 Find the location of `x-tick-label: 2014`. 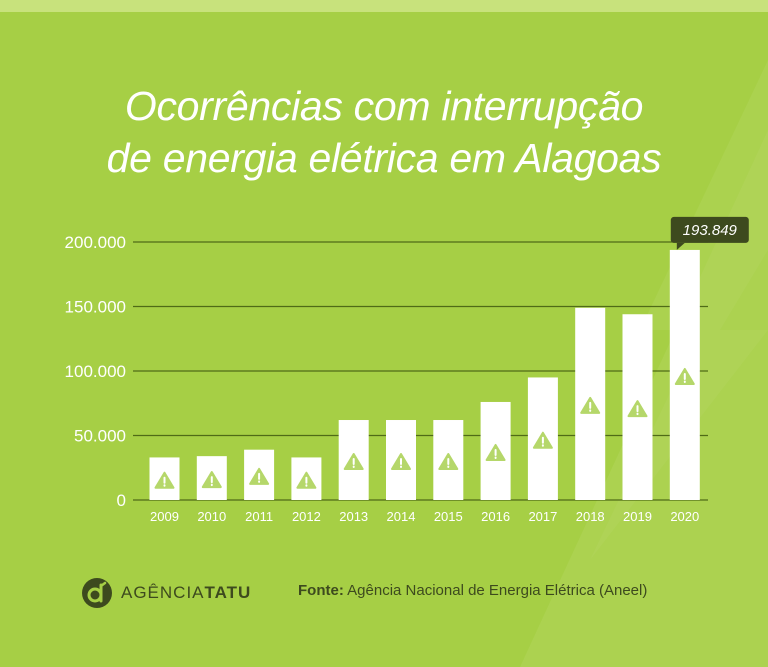

x-tick-label: 2014 is located at coordinates (401, 516).